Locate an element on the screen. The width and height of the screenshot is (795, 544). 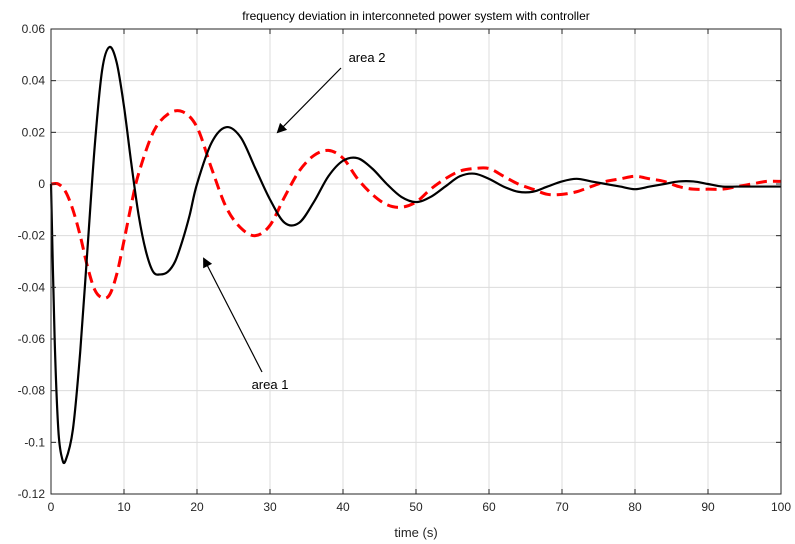
y-tick-label: 0.06 is located at coordinates (34, 29).